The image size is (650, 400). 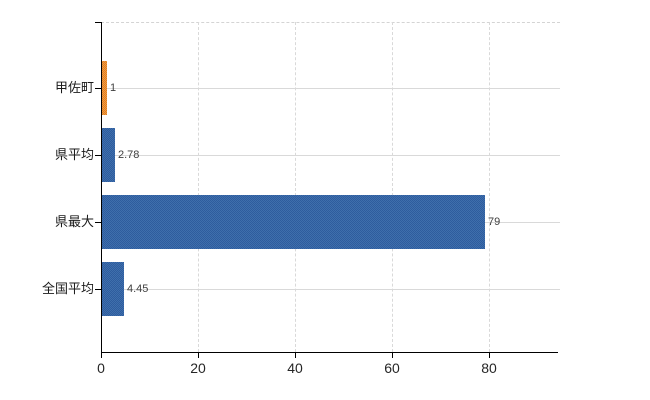 I want to click on x-axis-line, so click(x=329, y=352).